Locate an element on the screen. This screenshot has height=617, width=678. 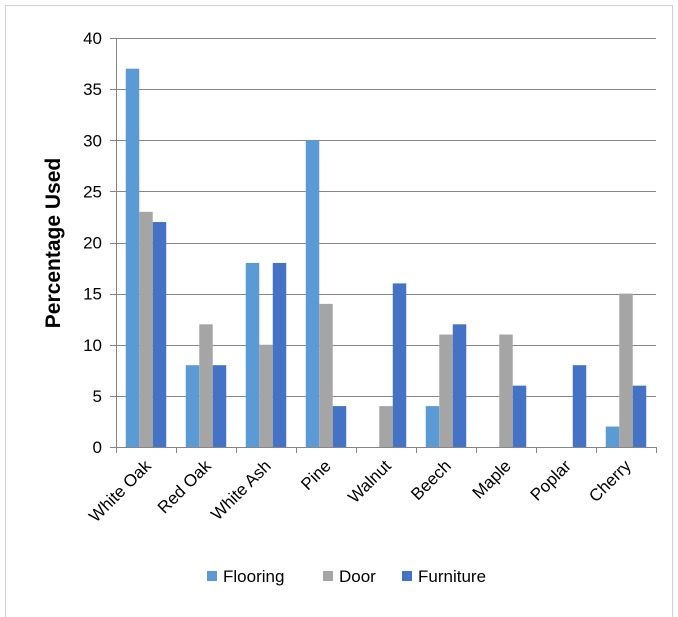
bar-furniture-beech is located at coordinates (459, 385).